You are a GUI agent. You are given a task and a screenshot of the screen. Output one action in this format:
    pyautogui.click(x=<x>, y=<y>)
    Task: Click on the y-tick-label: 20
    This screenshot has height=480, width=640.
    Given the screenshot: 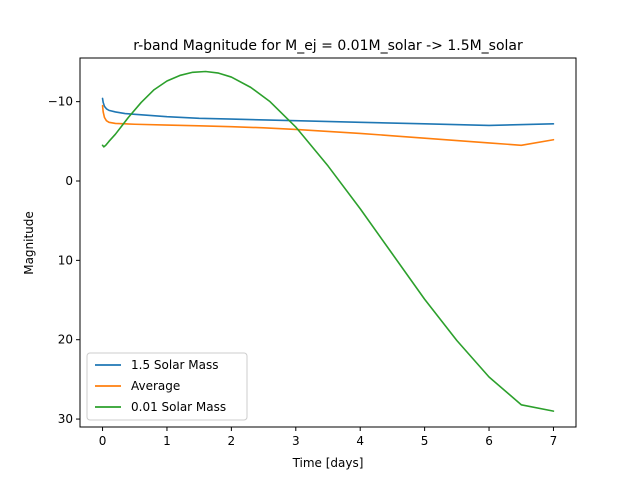 What is the action you would take?
    pyautogui.click(x=65, y=340)
    